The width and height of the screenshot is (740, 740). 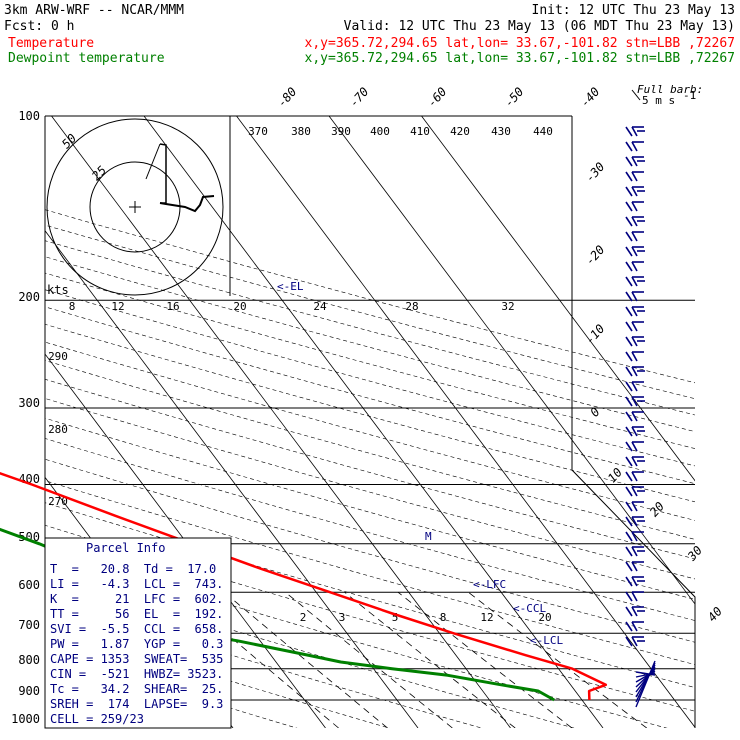 I want to click on mixing-ratio-label: 2, so click(x=303, y=617).